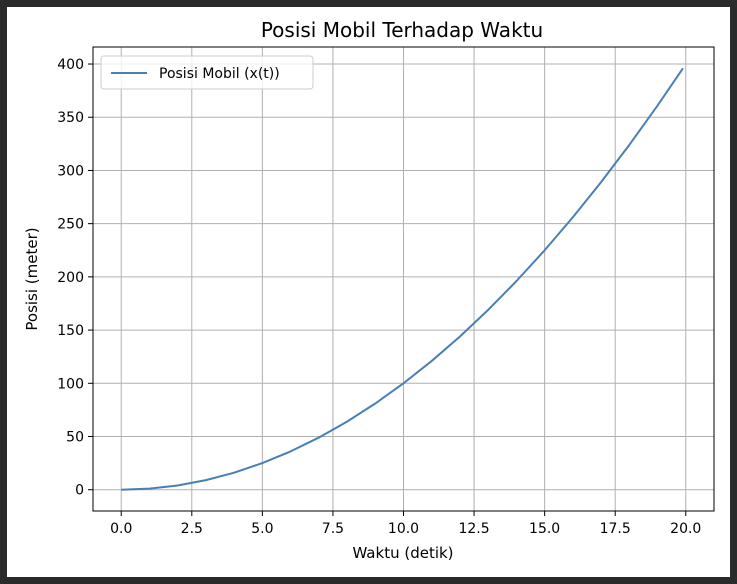 Image resolution: width=737 pixels, height=584 pixels. I want to click on x-tick-label: 7.5, so click(333, 529).